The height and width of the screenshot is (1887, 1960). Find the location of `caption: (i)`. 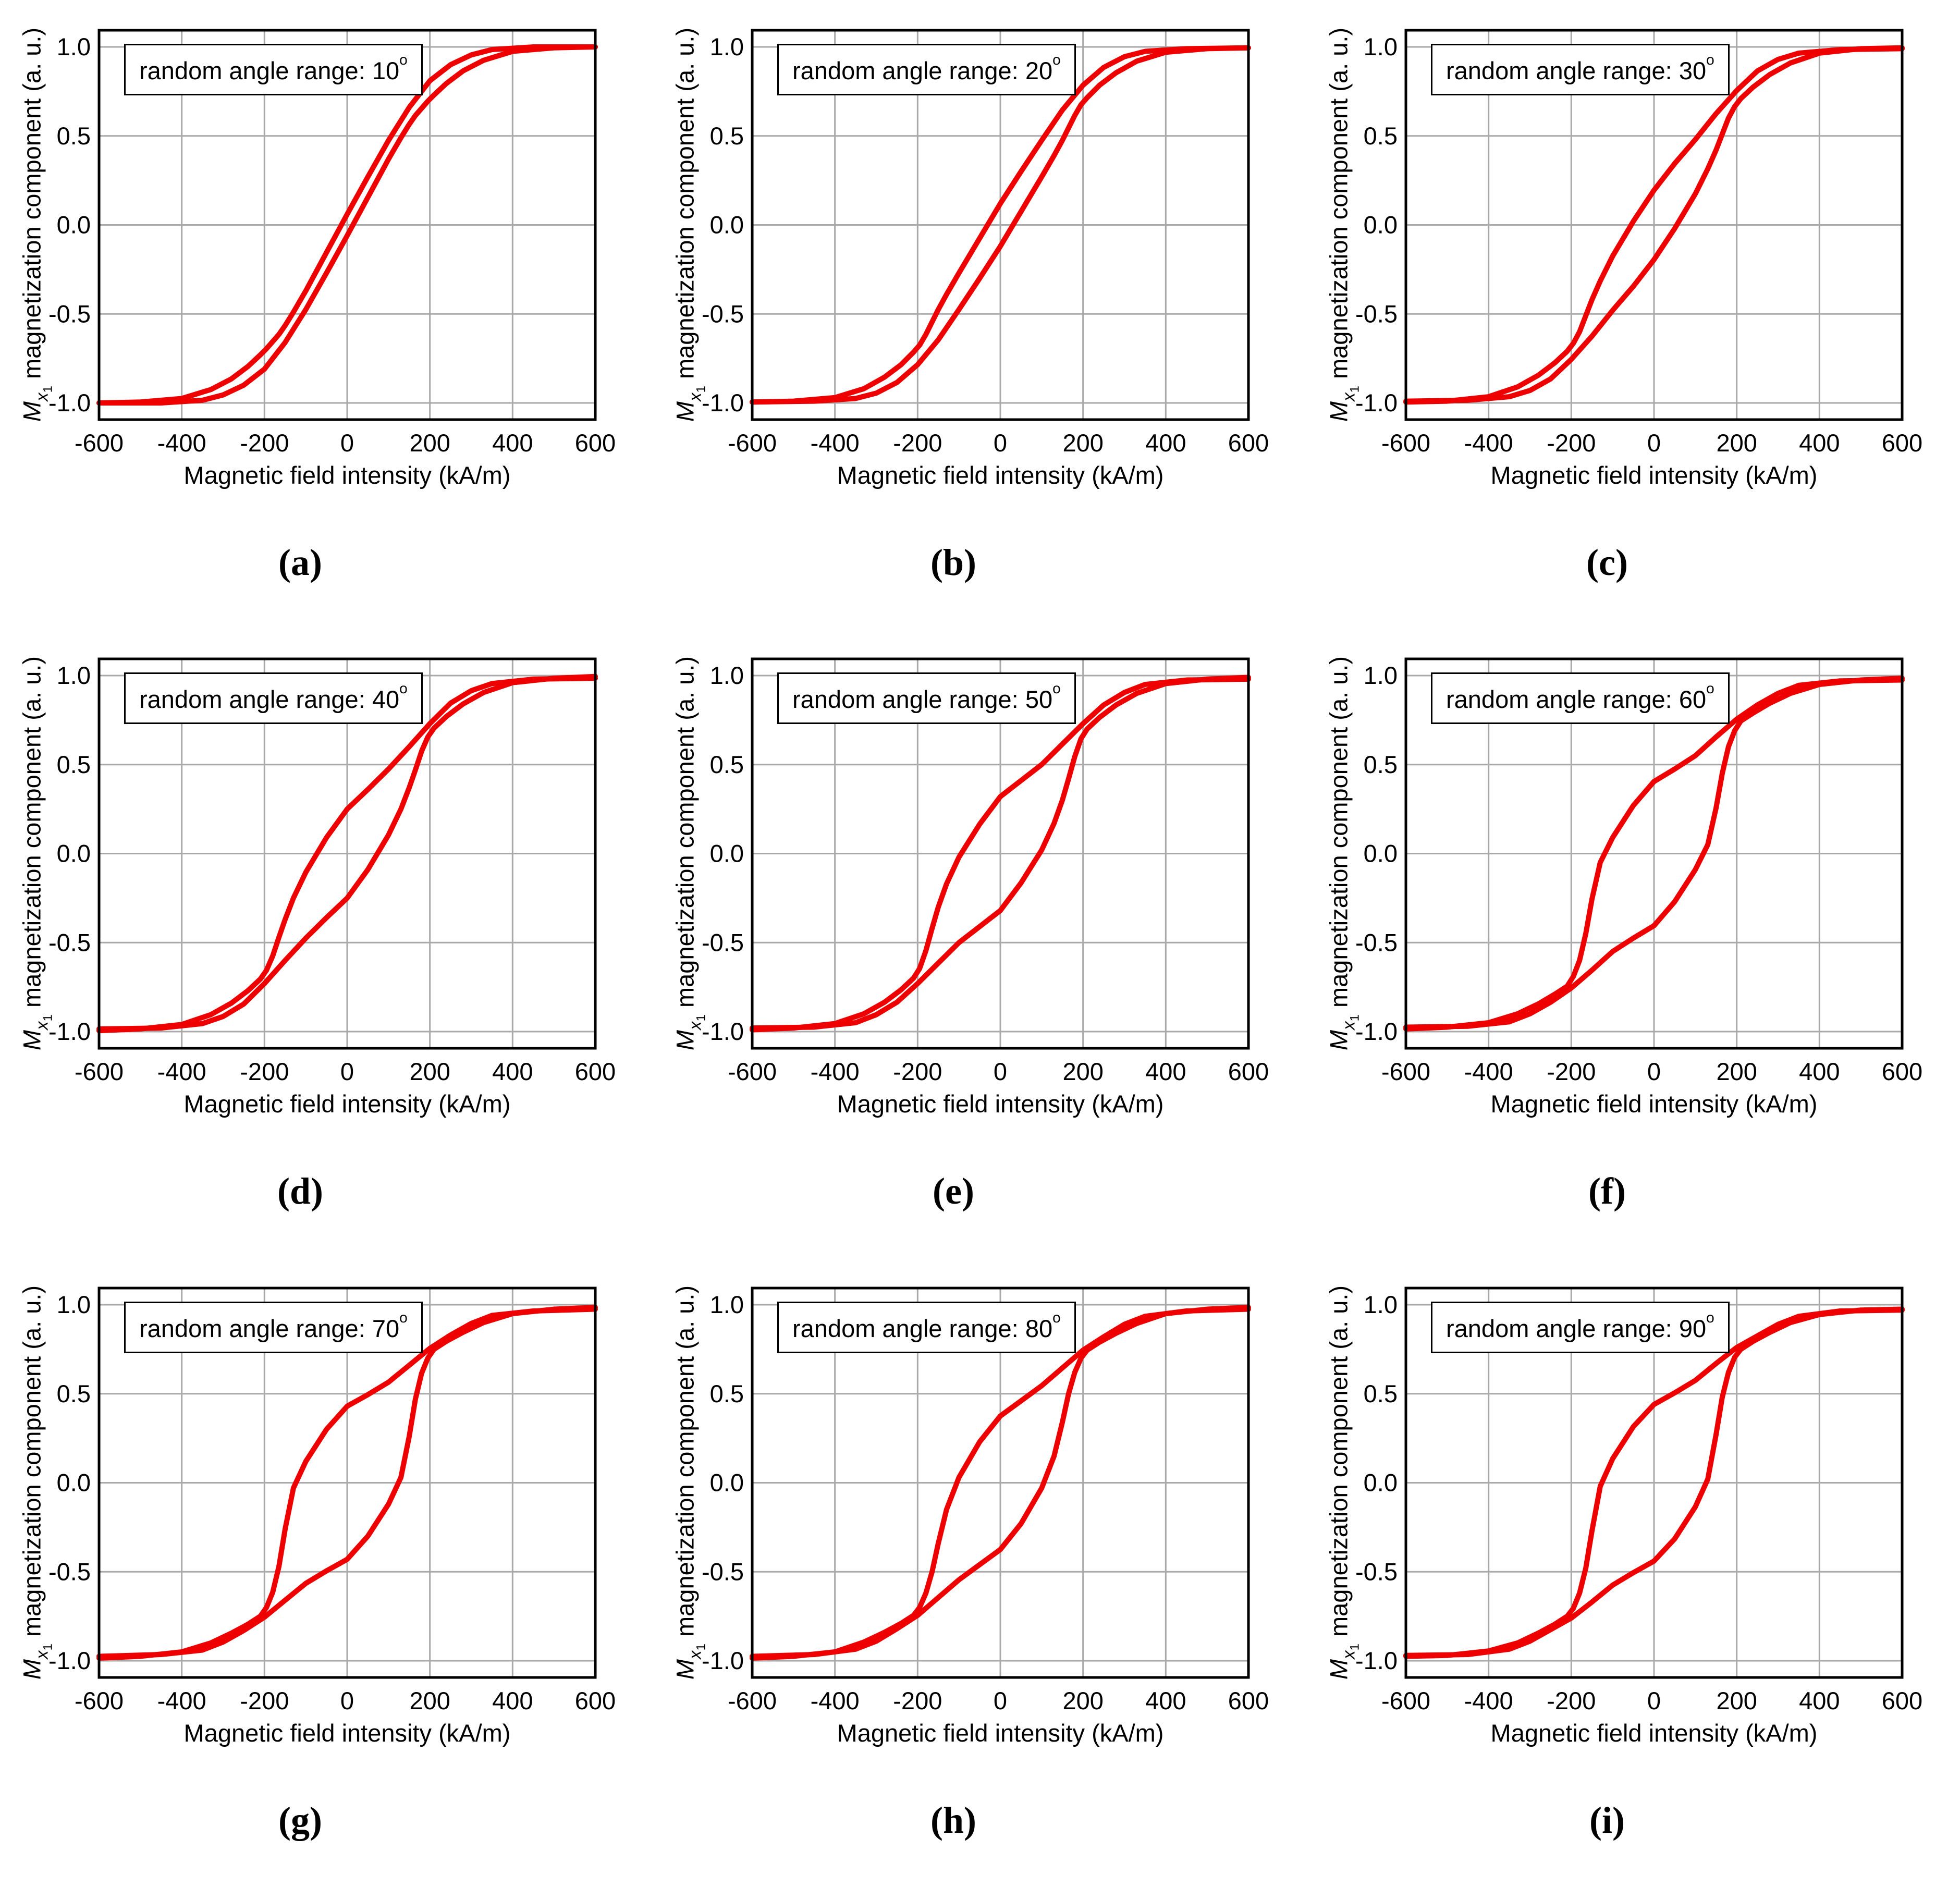

caption: (i) is located at coordinates (1607, 1820).